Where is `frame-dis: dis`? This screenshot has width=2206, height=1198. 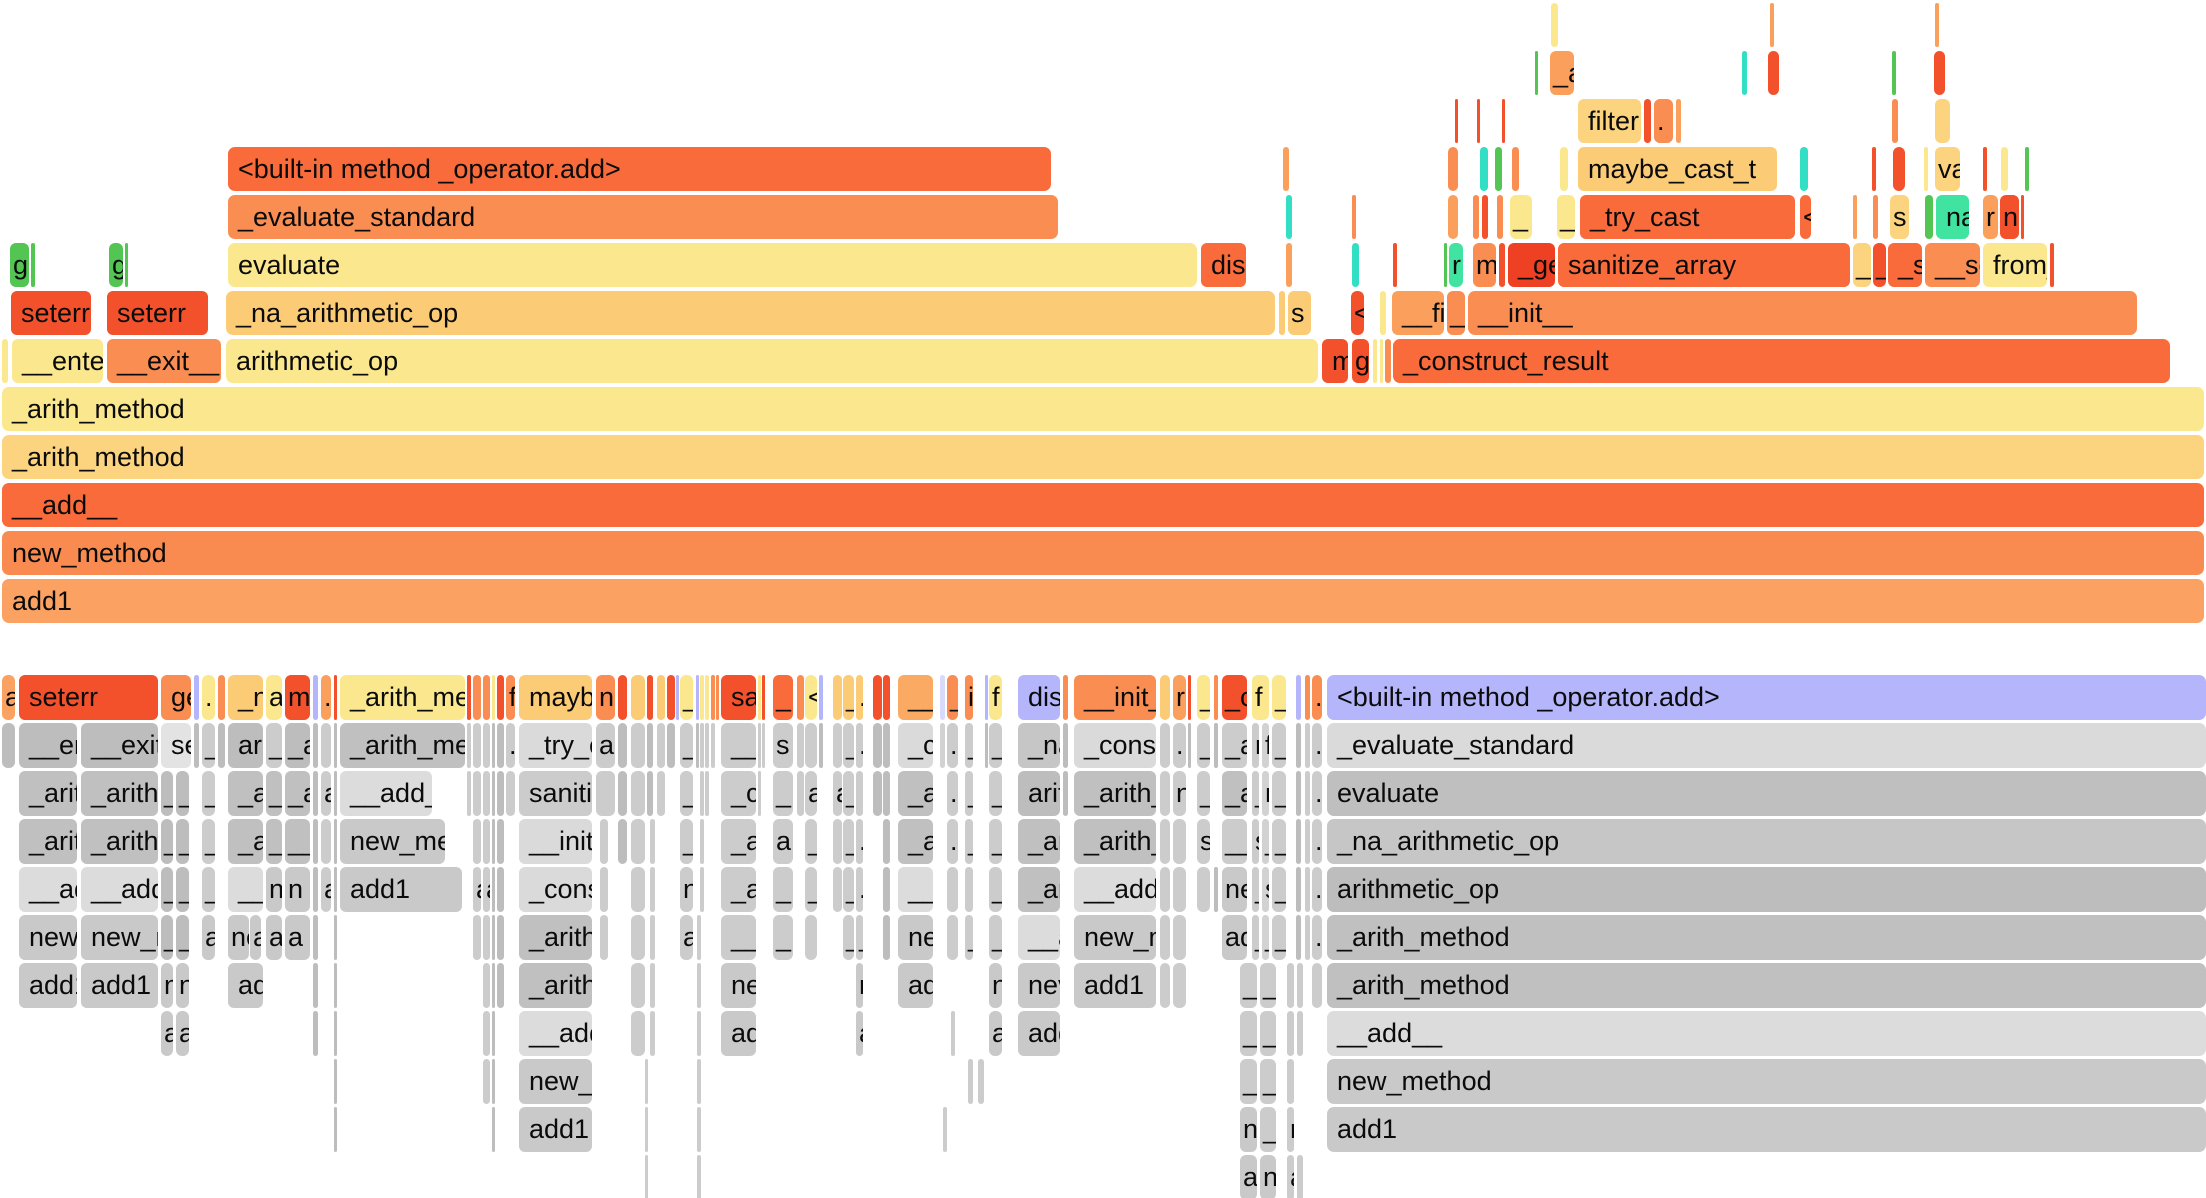
frame-dis: dis is located at coordinates (1039, 697).